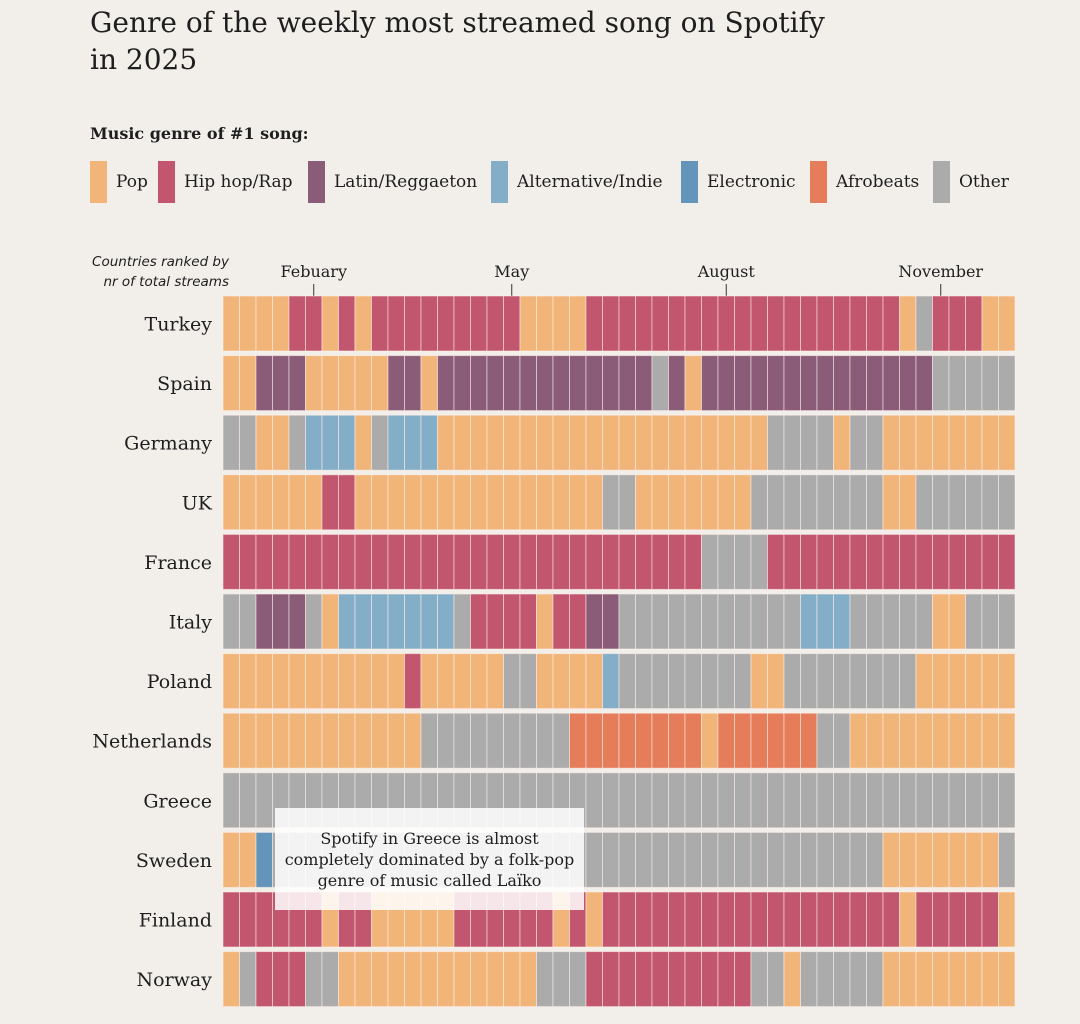  I want to click on legend-item-alternative: Alternative/Indie, so click(577, 182).